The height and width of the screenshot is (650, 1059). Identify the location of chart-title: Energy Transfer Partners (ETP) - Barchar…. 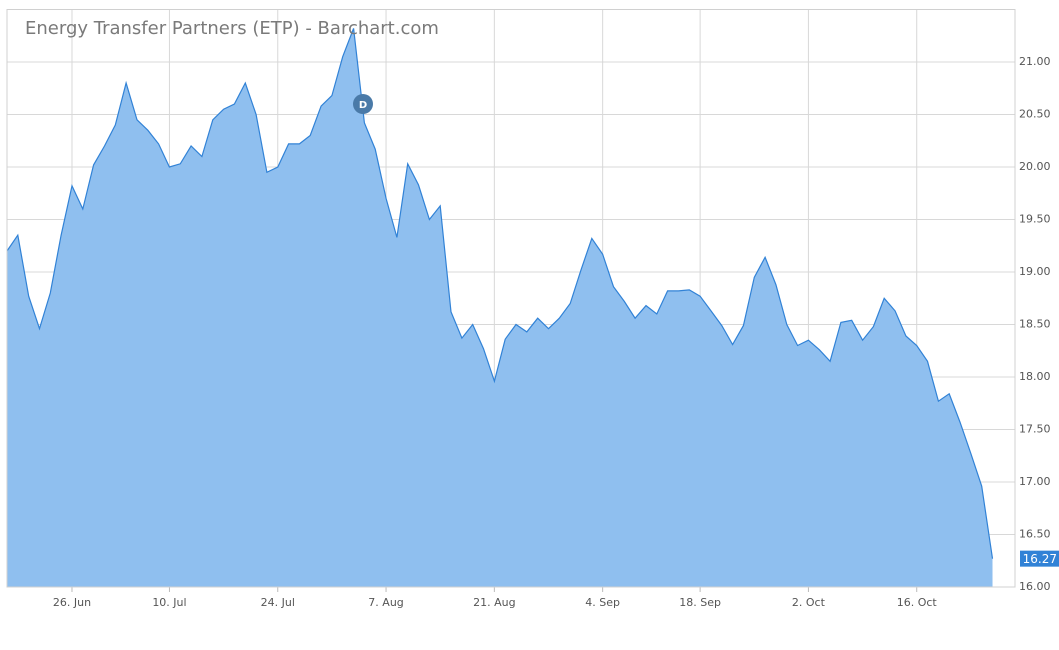
(232, 28).